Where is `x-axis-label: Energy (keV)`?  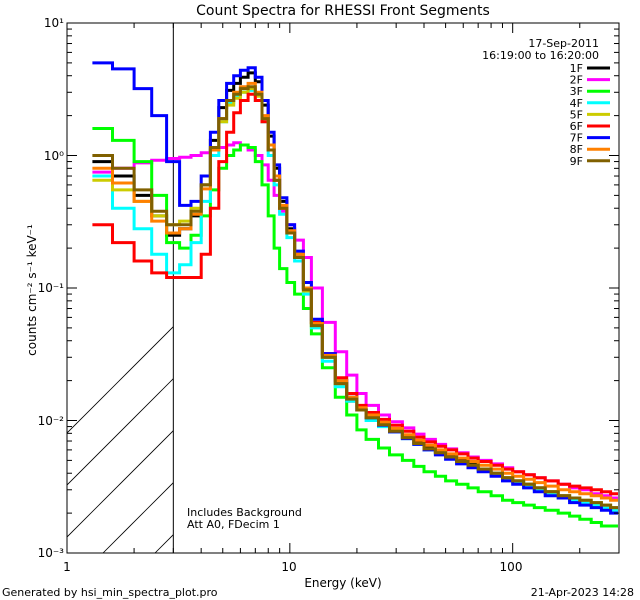
x-axis-label: Energy (keV) is located at coordinates (342, 583).